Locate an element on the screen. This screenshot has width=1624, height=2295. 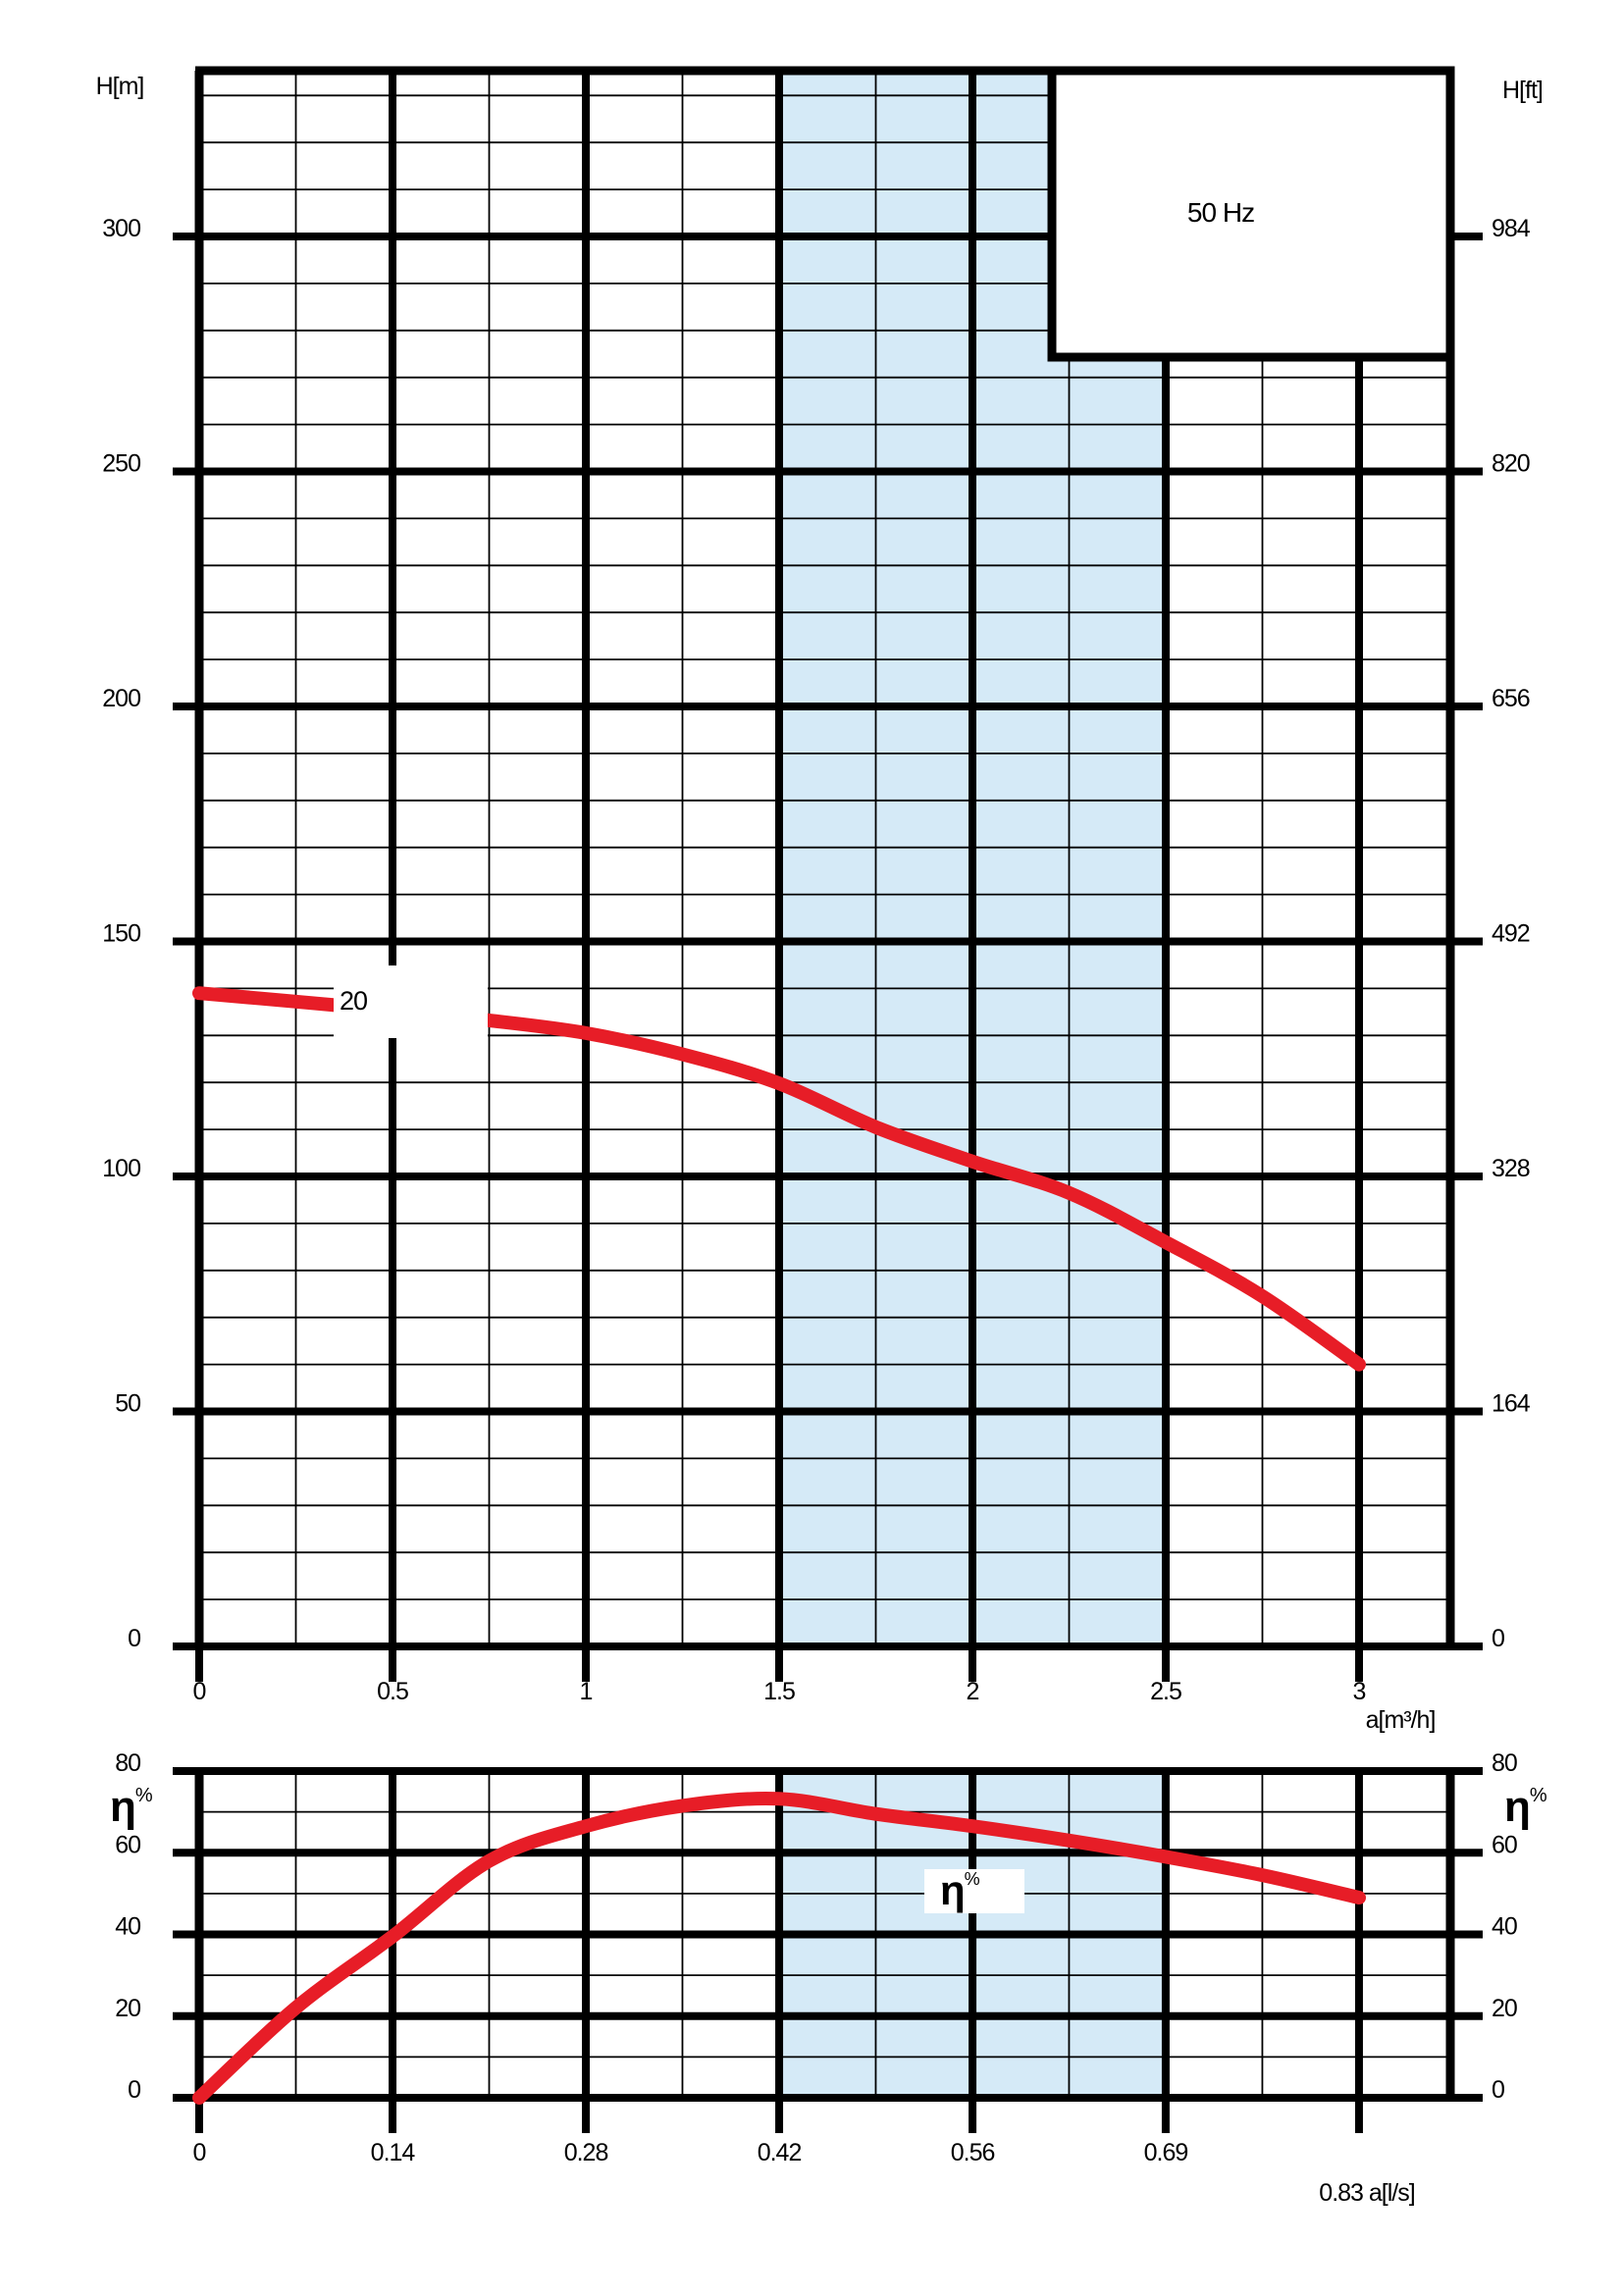
y-tick-label-left: 20 is located at coordinates (127, 2008).